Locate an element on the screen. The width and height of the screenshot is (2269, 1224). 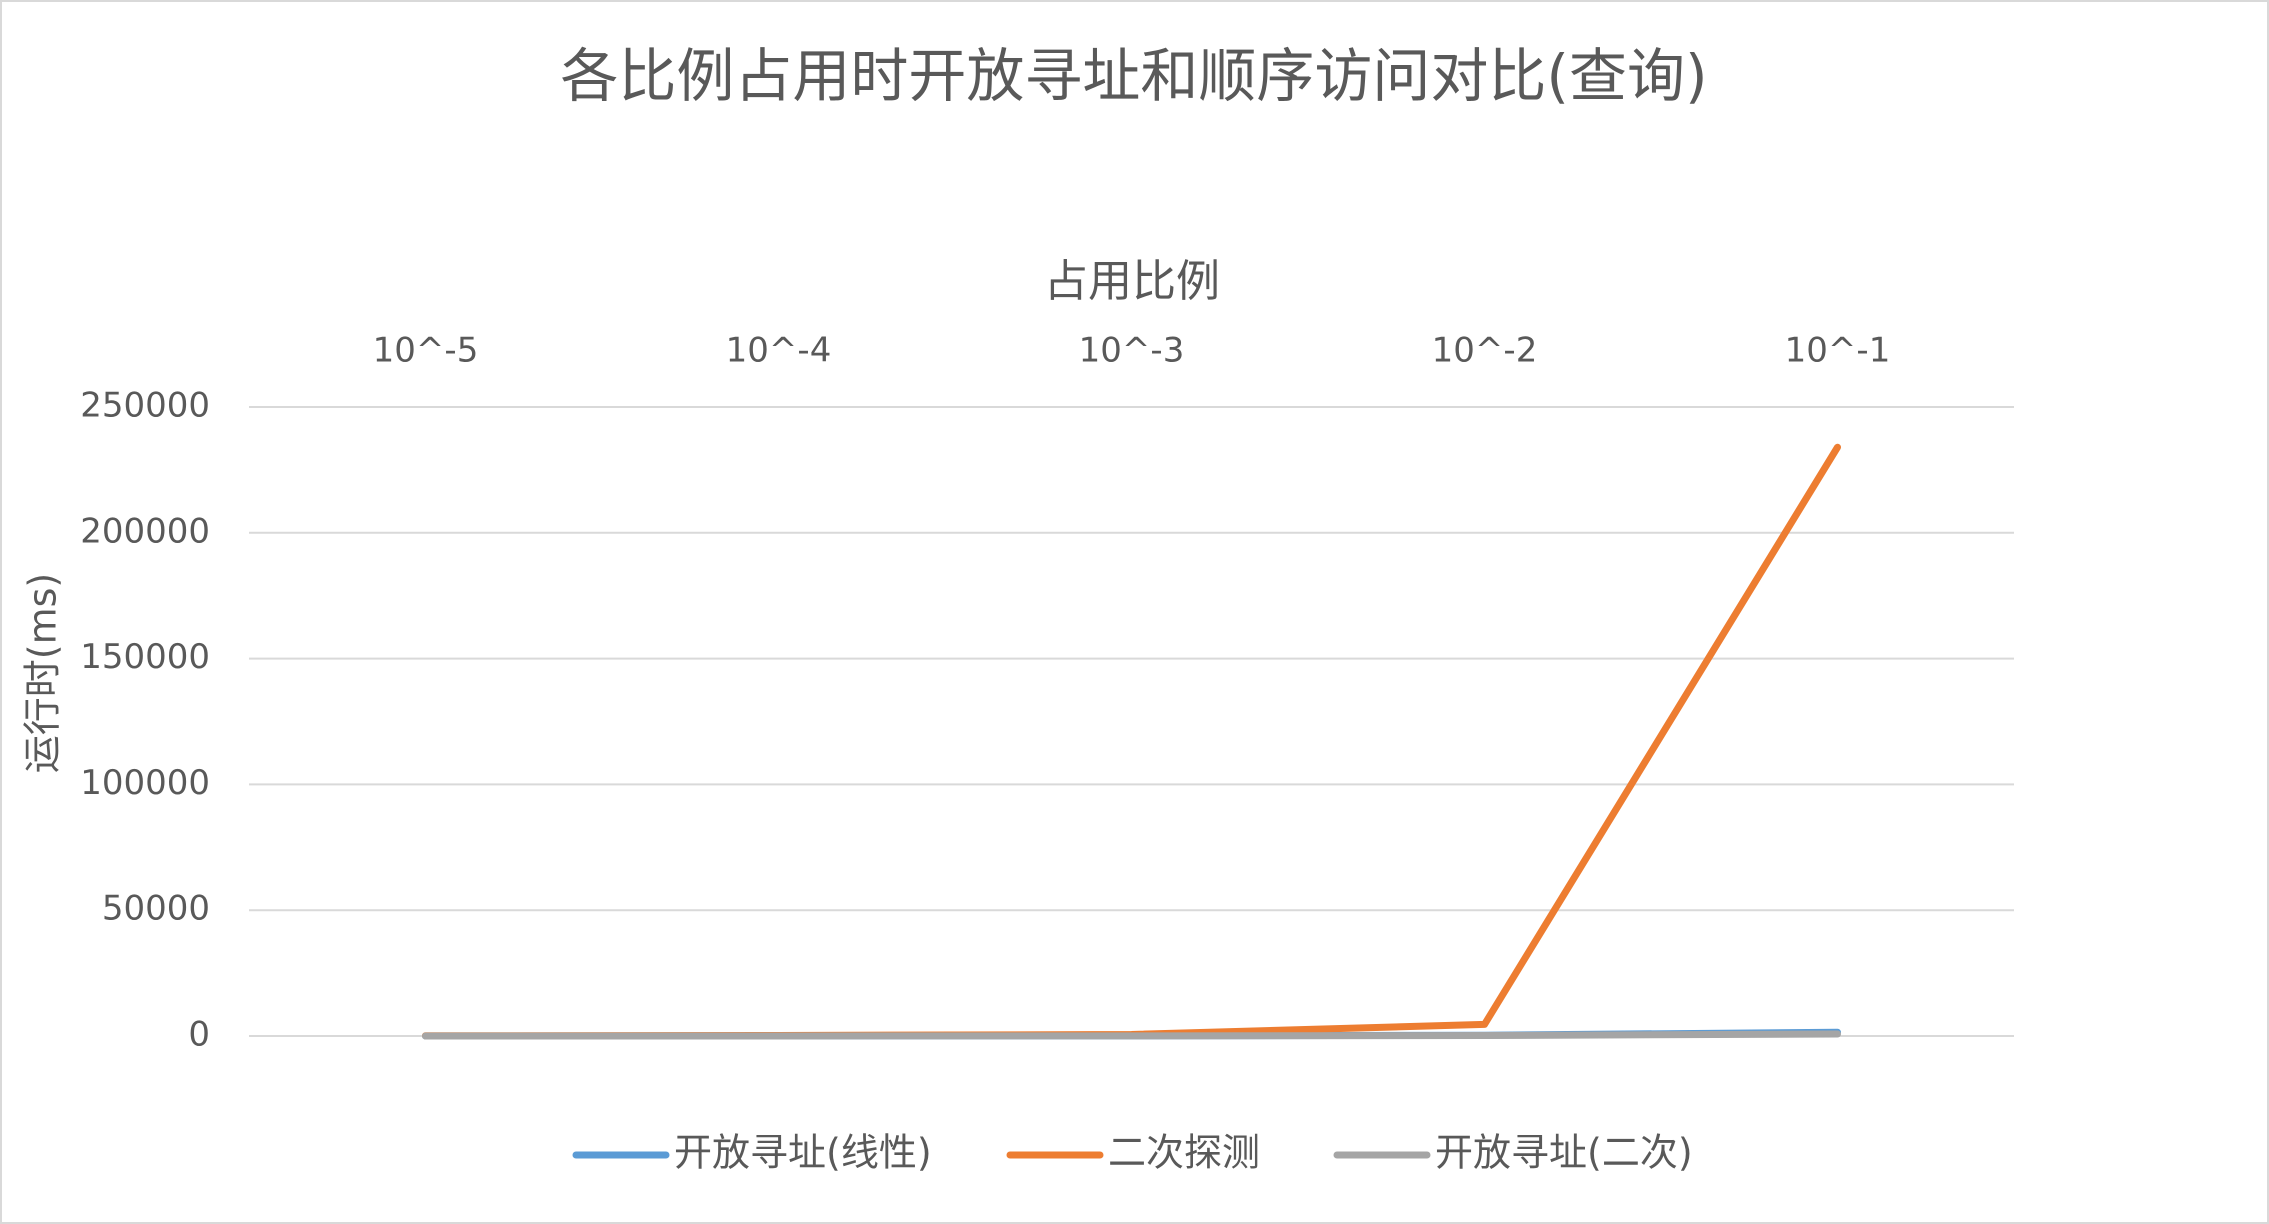
chart-title: 各比例占用时开放寻址和顺序访问对比(查询) is located at coordinates (1133, 76).